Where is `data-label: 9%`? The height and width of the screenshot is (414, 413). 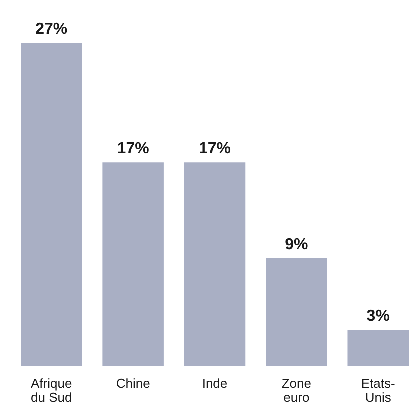 data-label: 9% is located at coordinates (296, 245).